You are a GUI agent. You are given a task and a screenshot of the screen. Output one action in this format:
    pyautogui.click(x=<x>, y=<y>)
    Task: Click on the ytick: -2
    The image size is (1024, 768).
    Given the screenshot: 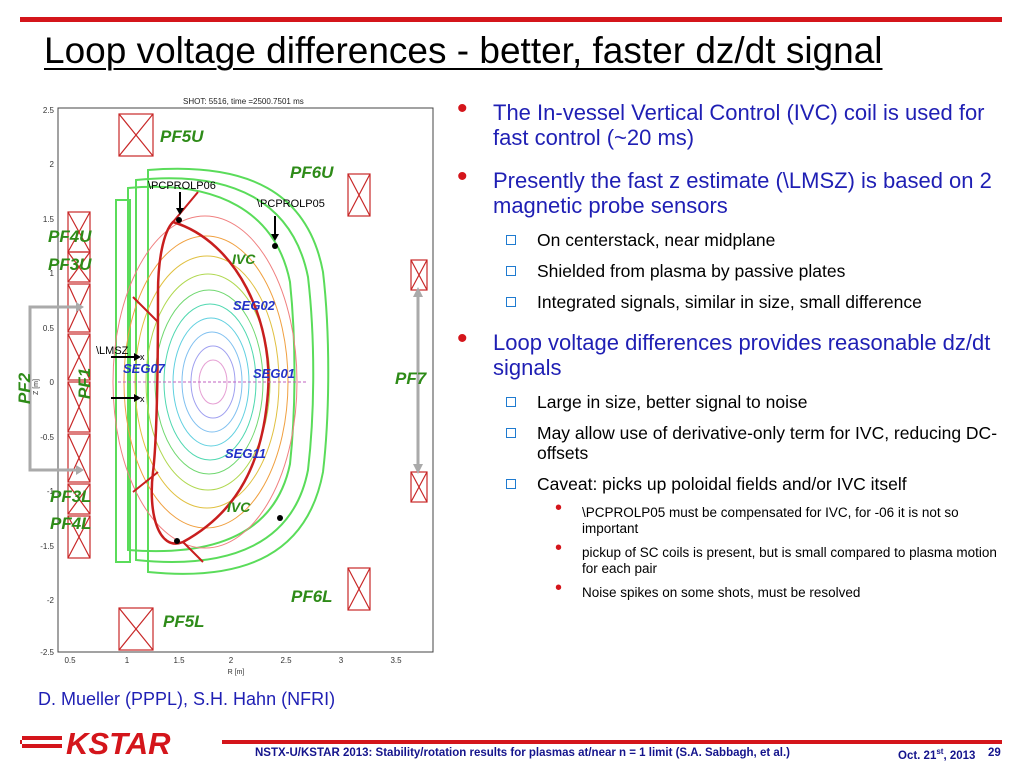 What is the action you would take?
    pyautogui.click(x=51, y=600)
    